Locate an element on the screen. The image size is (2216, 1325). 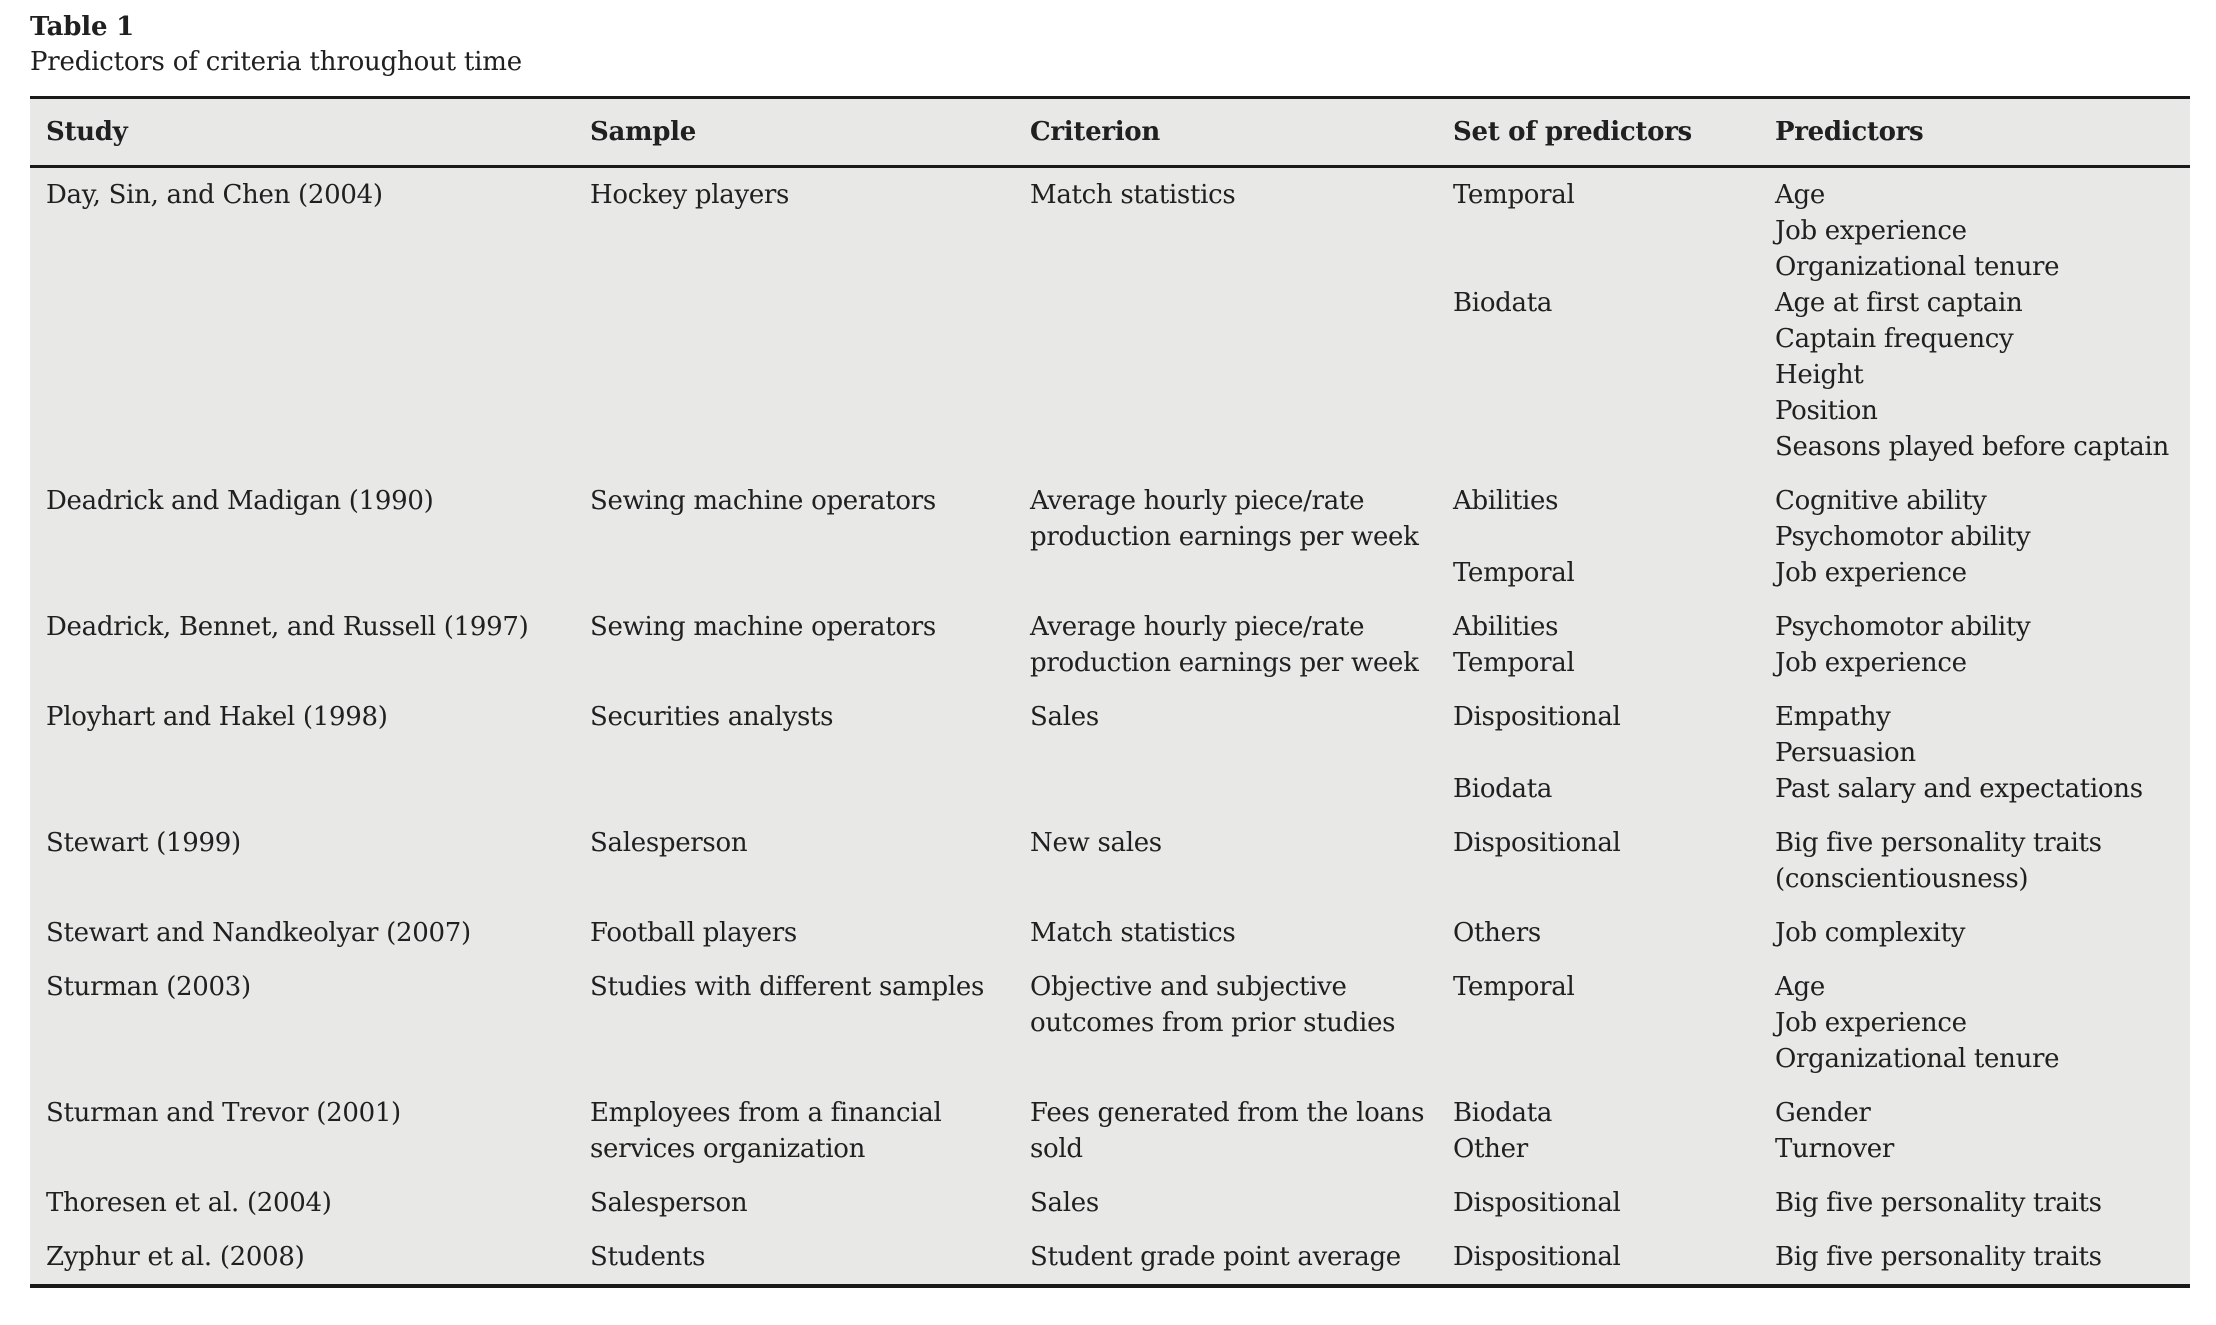
predictor-value: Gender is located at coordinates (1823, 1113).